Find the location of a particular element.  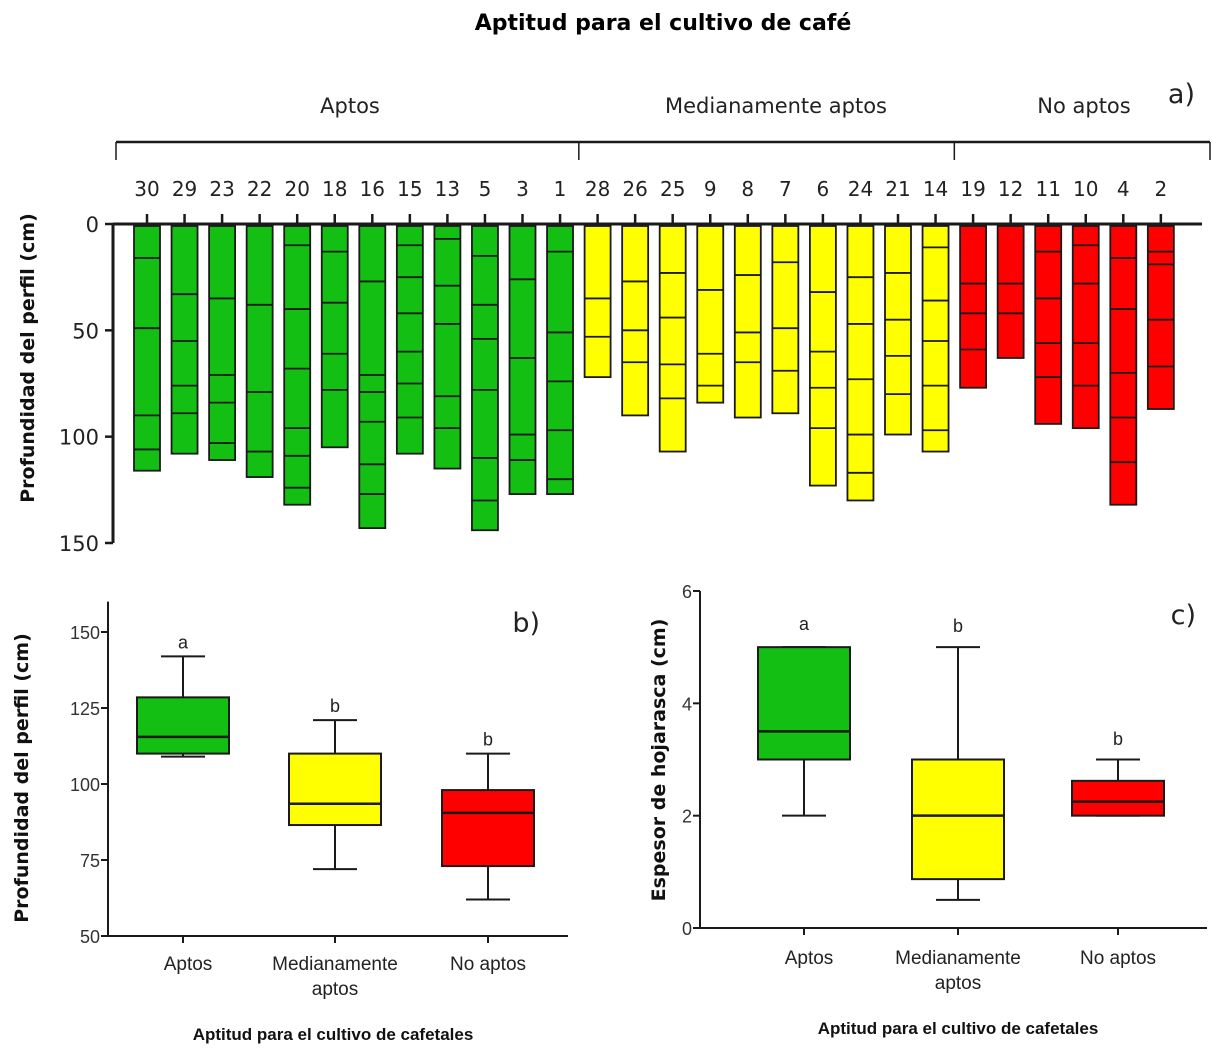

panel-a-profile-label: 7 is located at coordinates (785, 189).